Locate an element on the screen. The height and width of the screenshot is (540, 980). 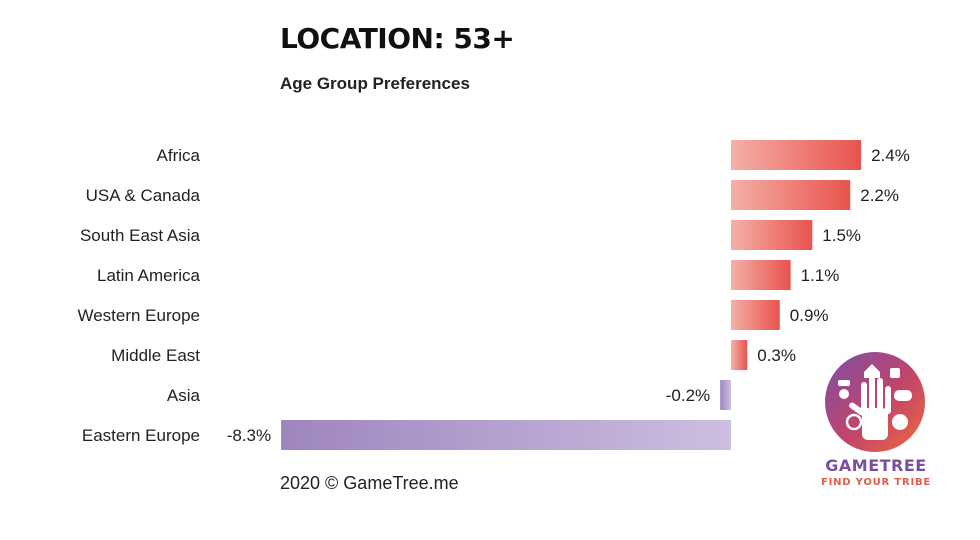
category-label: USA & Canada is located at coordinates (143, 195).